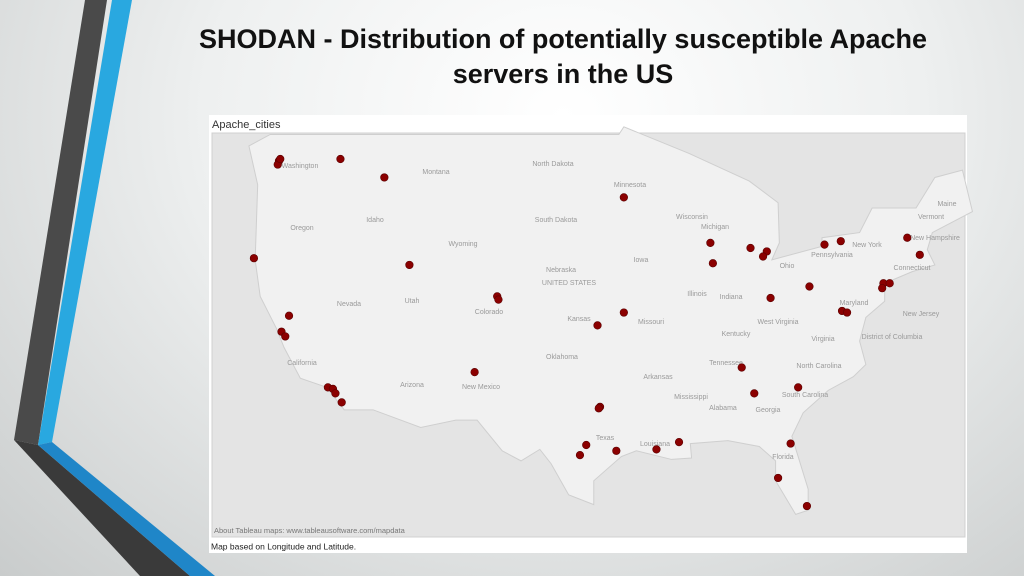  I want to click on region-label: UNITED STATES, so click(569, 283).